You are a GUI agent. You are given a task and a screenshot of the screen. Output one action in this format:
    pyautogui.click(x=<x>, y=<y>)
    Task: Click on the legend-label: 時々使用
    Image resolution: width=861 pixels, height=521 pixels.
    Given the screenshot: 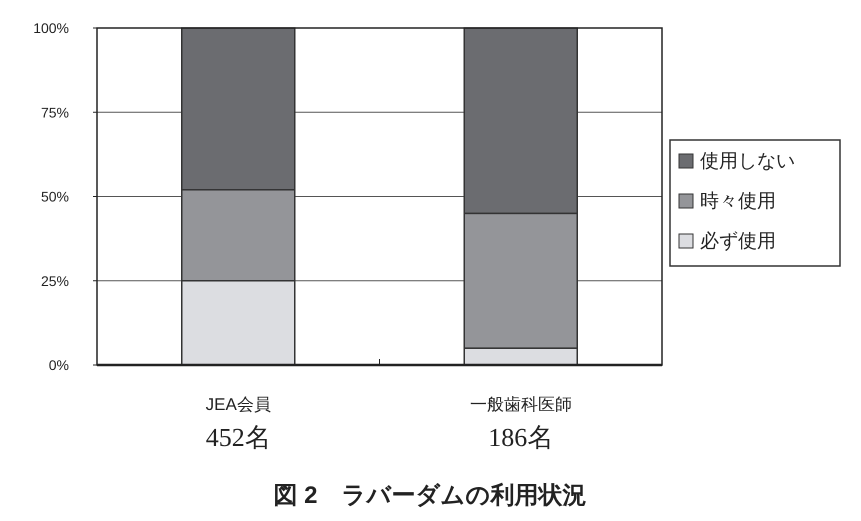 What is the action you would take?
    pyautogui.click(x=738, y=201)
    